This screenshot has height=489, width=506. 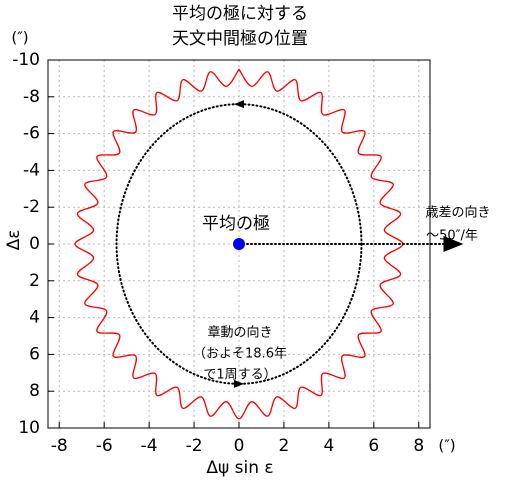 What do you see at coordinates (31, 207) in the screenshot?
I see `y-tick-label: -2` at bounding box center [31, 207].